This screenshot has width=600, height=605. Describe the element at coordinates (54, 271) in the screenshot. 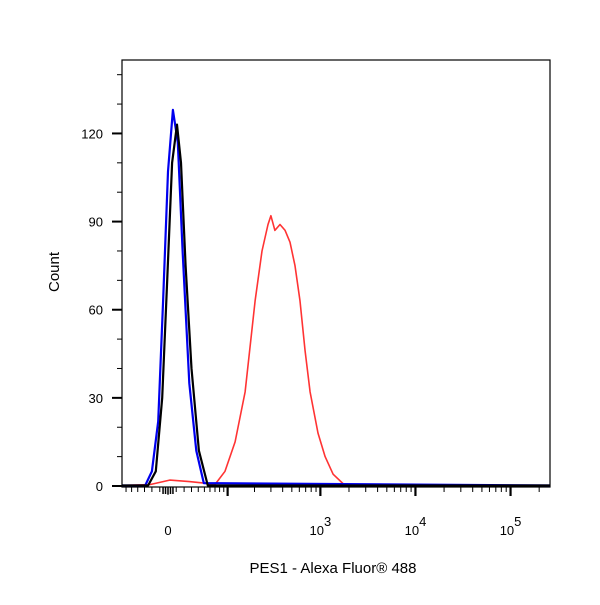

I see `y-axis-label: Count` at that location.